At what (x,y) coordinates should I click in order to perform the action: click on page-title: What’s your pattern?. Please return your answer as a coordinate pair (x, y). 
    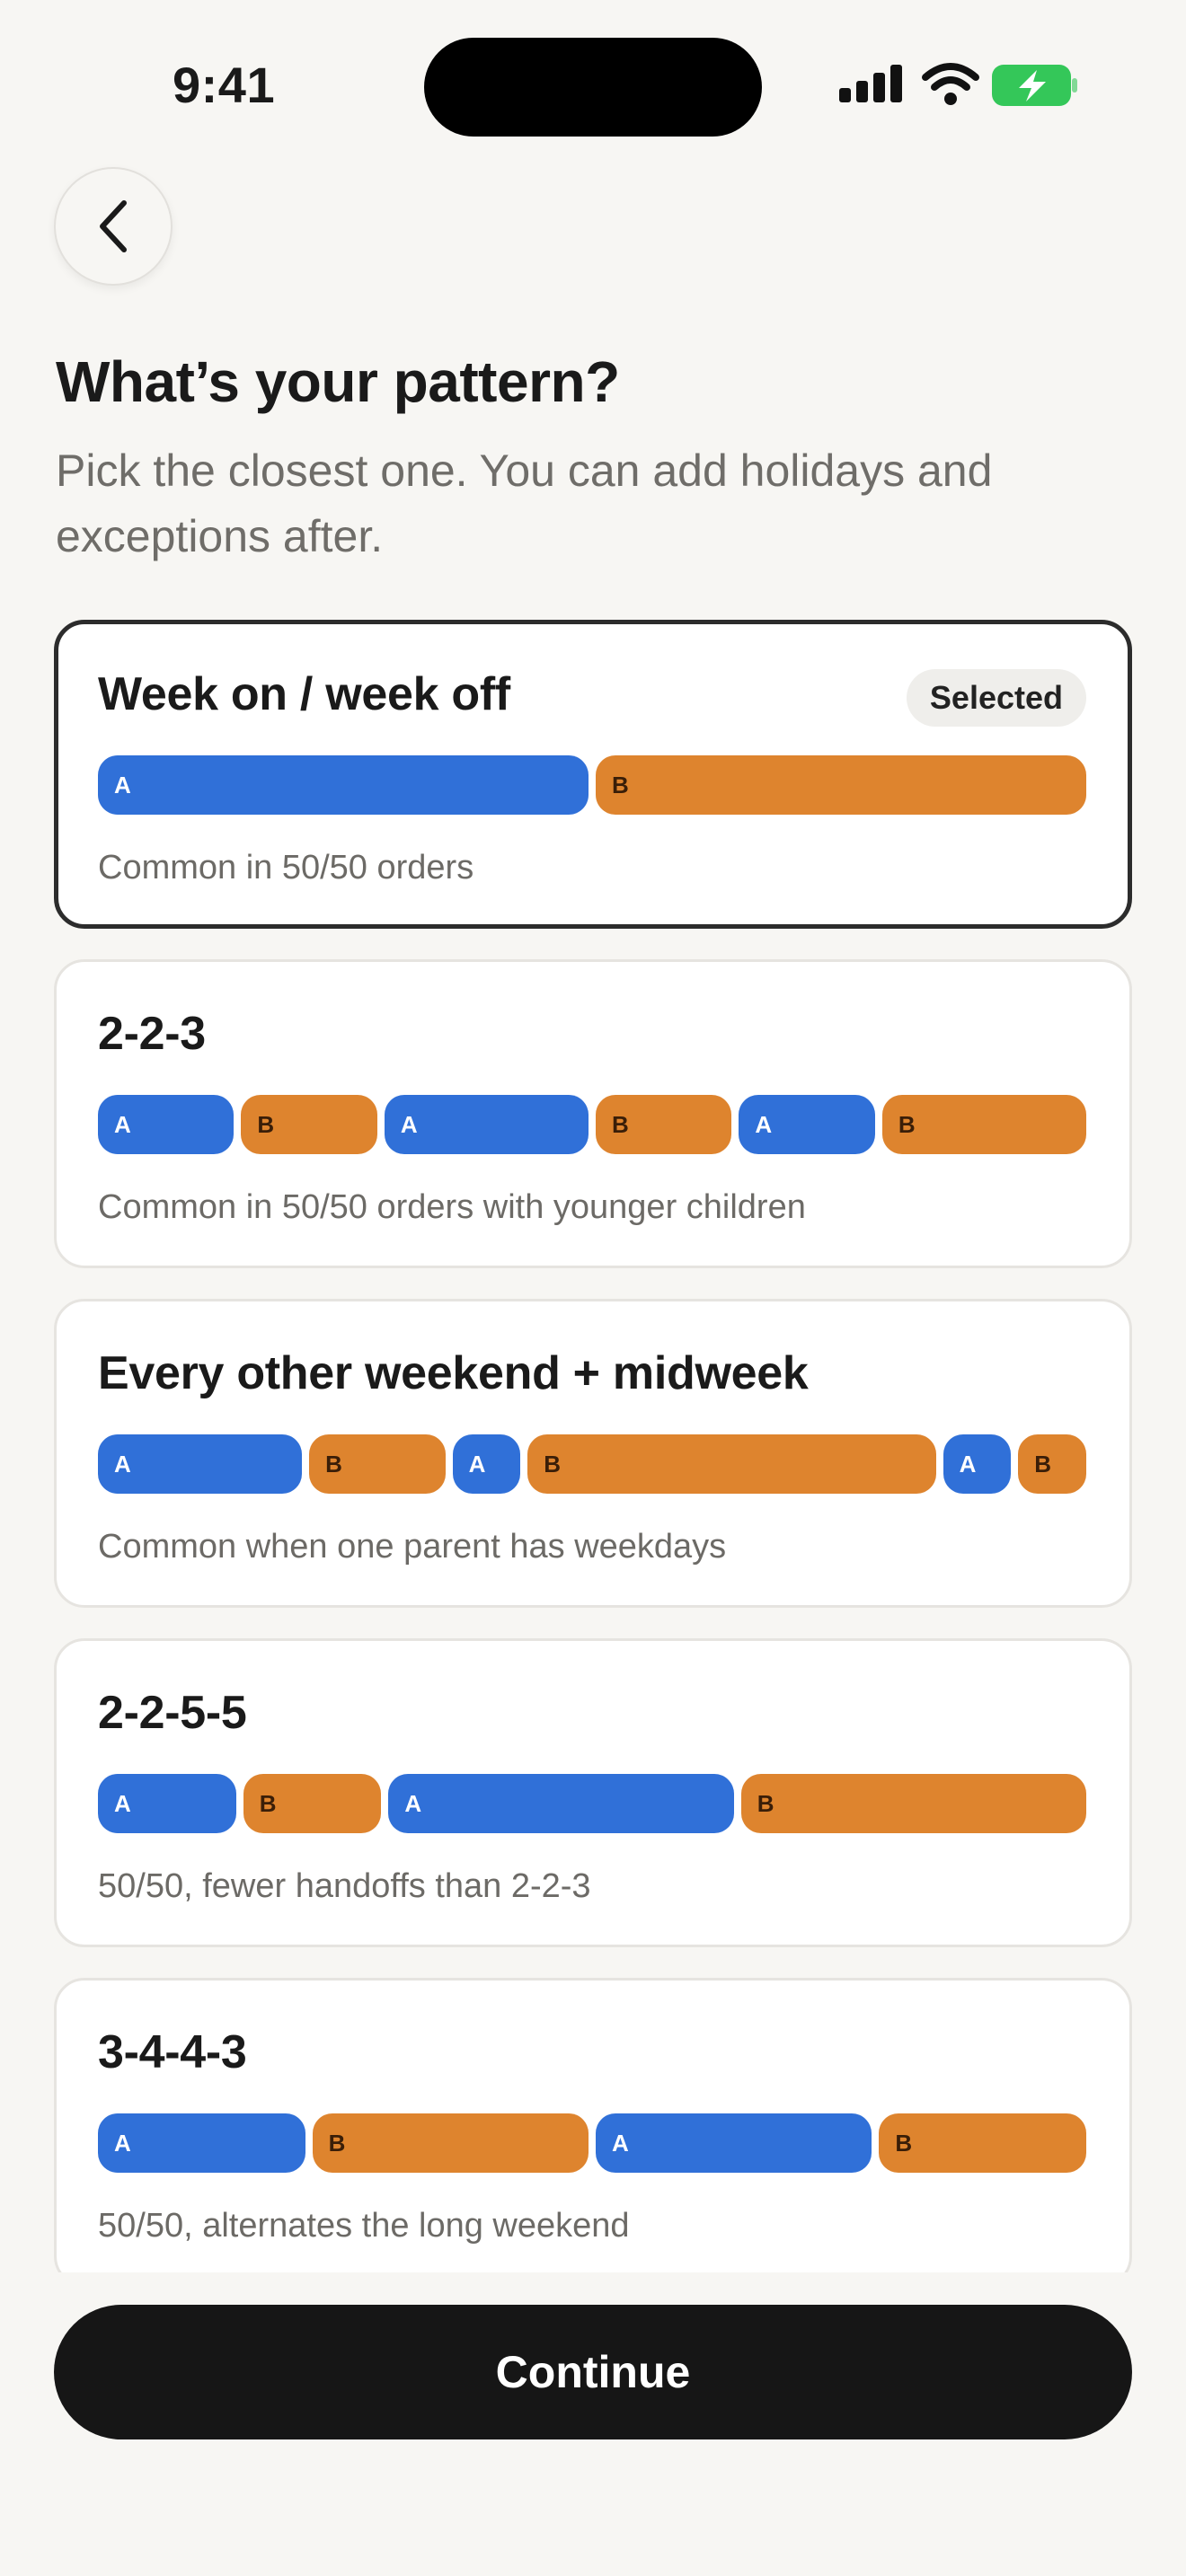
    Looking at the image, I should click on (338, 381).